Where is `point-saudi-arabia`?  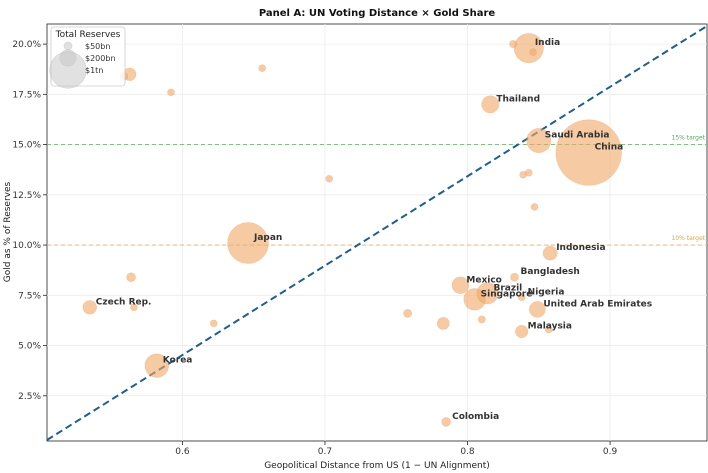
point-saudi-arabia is located at coordinates (539, 141).